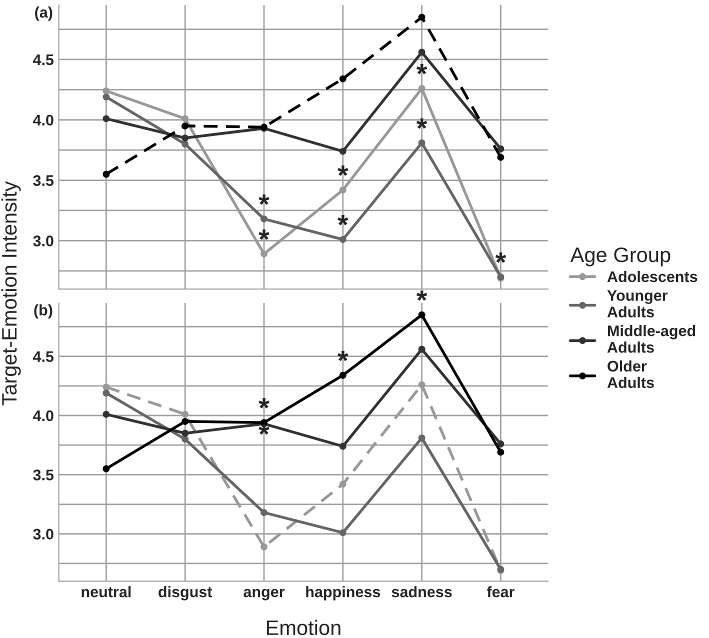 This screenshot has height=638, width=709. What do you see at coordinates (630, 374) in the screenshot?
I see `legend-label: Older Adults` at bounding box center [630, 374].